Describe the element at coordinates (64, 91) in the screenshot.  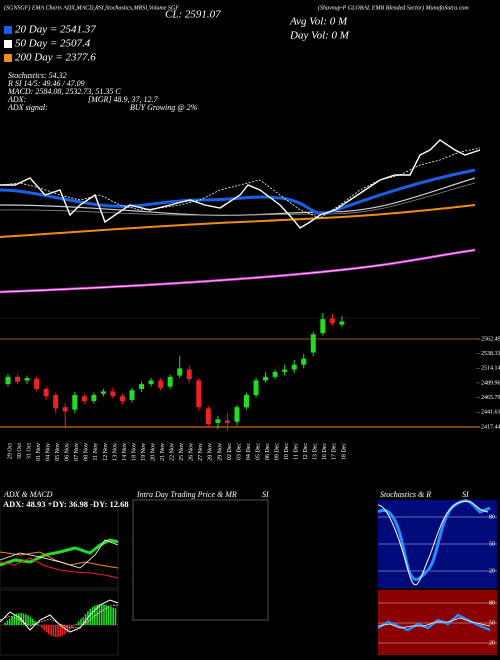
I see `indicator: MACD: 2584.08, 2532.73, 51.35 C` at that location.